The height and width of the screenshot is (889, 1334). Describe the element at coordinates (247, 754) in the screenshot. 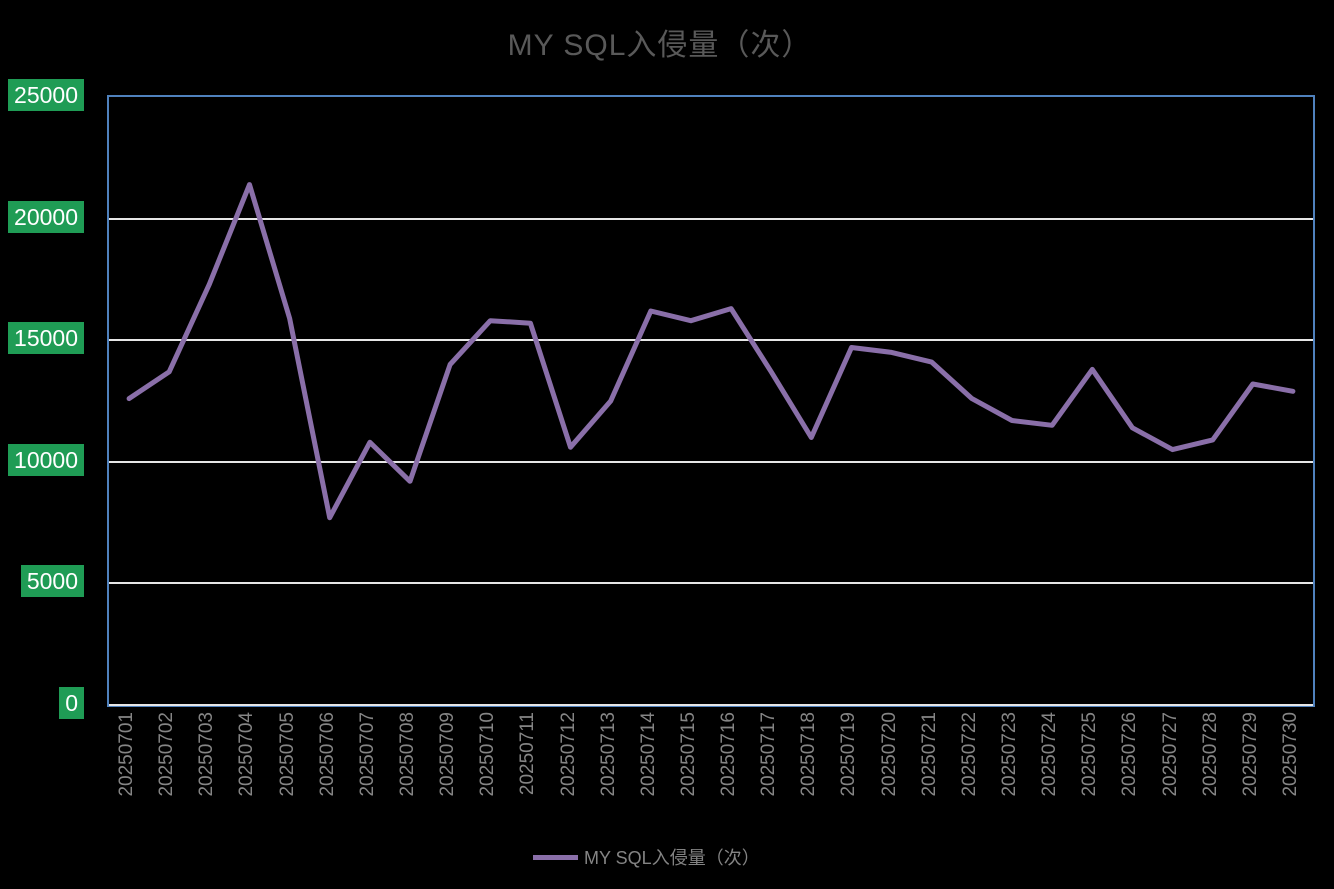

I see `x-tick-label-20250704: 20250704` at that location.